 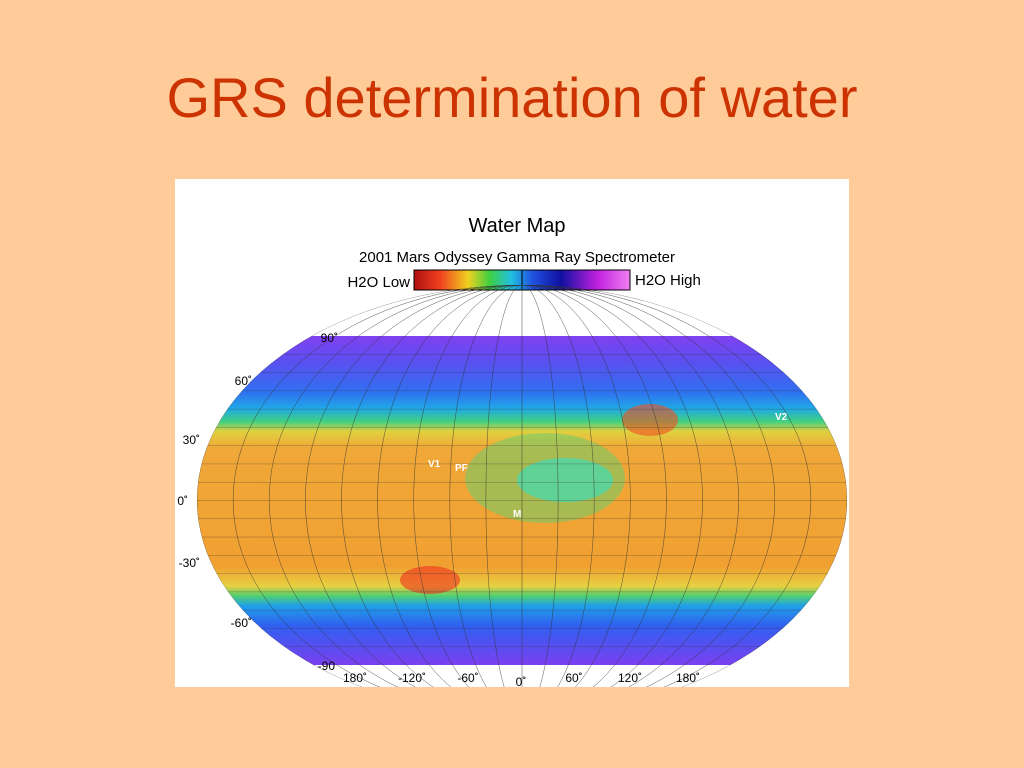 What do you see at coordinates (573, 678) in the screenshot?
I see `longitude-label: 60˚` at bounding box center [573, 678].